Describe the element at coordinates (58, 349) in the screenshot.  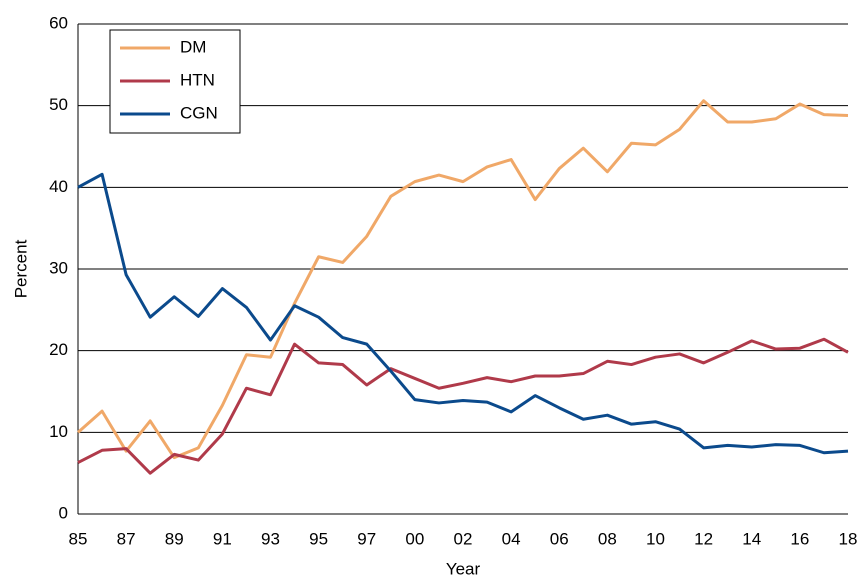
I see `y-tick-label: 20` at that location.